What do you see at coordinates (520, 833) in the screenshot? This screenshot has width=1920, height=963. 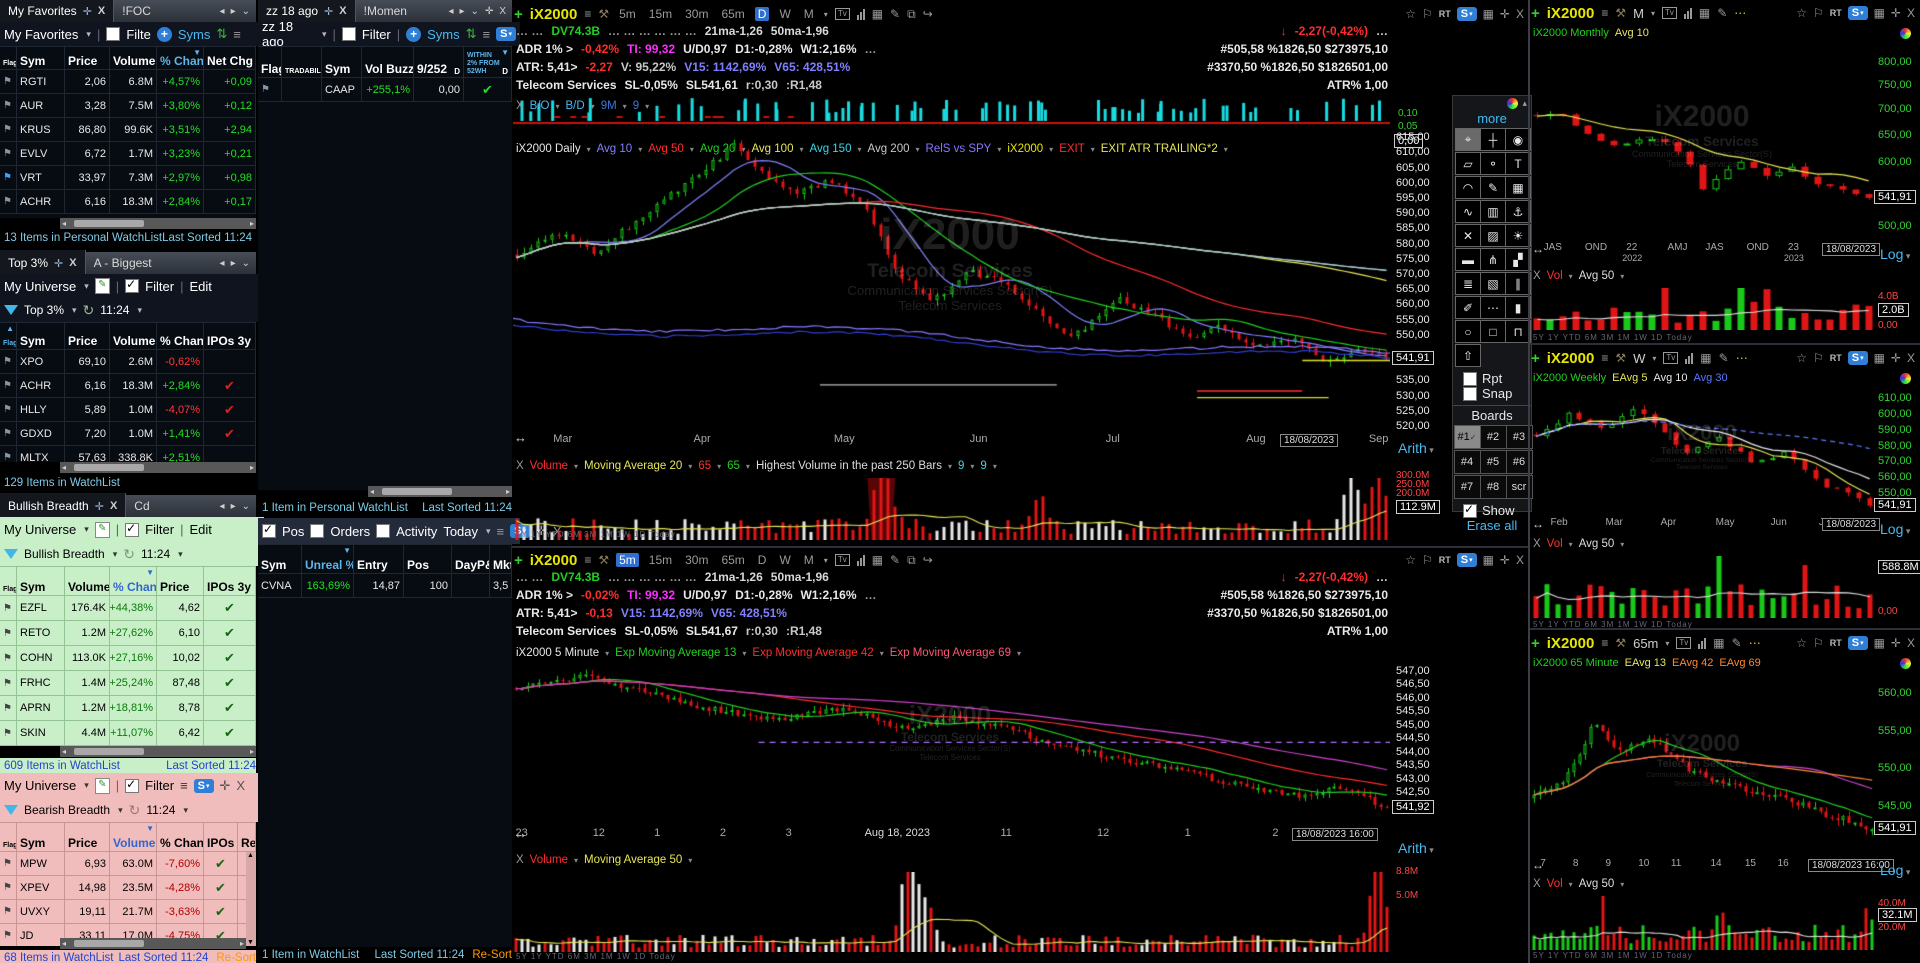 I see `pan-icon: ↔` at bounding box center [520, 833].